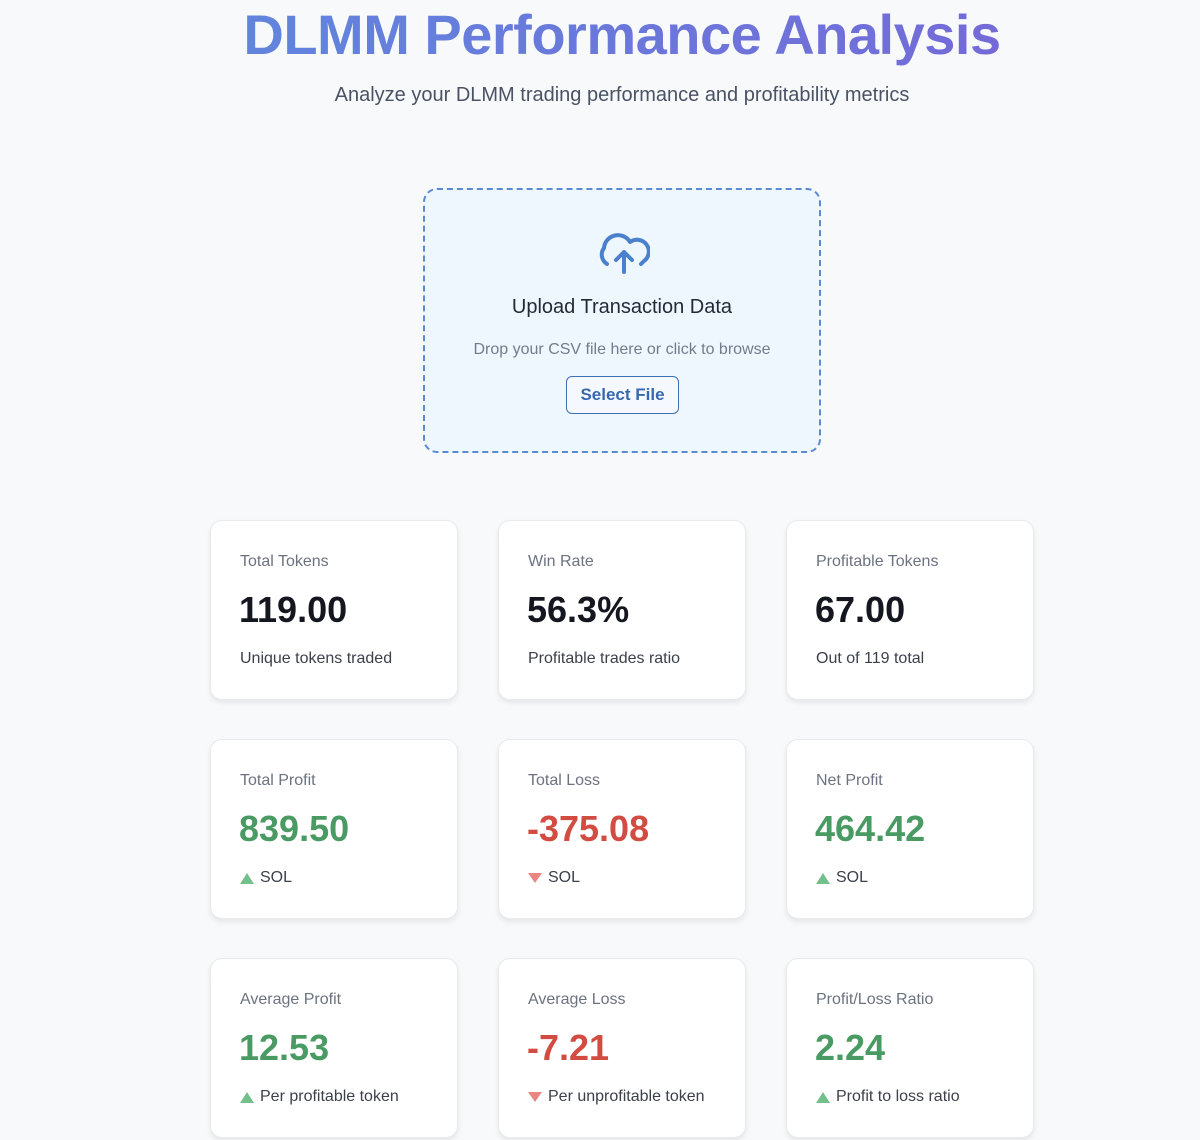 The width and height of the screenshot is (1200, 1140). Describe the element at coordinates (561, 561) in the screenshot. I see `metric-label: Win Rate` at that location.